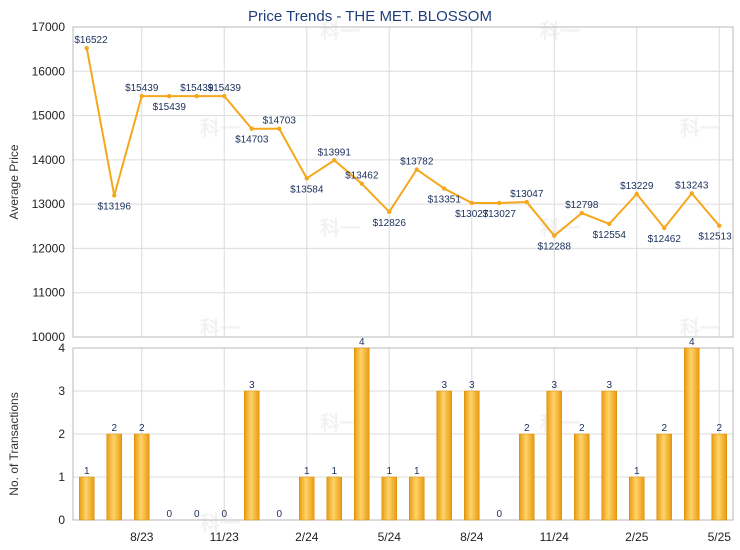  Describe the element at coordinates (307, 189) in the screenshot. I see `price-data-label-8: $13584` at that location.